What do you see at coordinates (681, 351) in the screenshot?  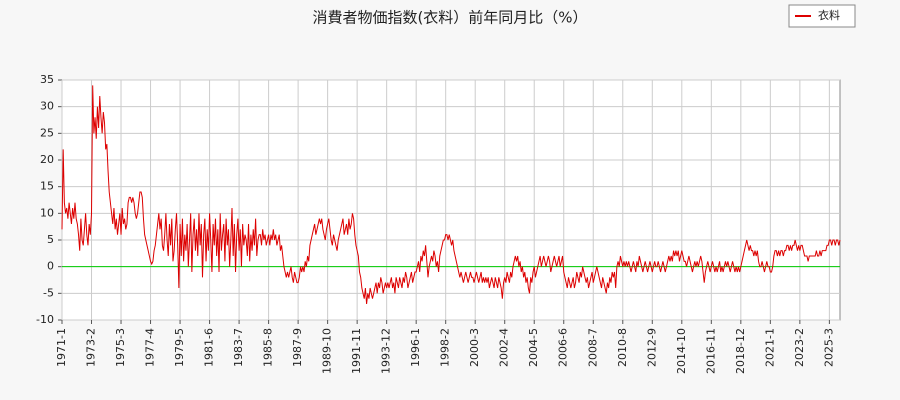 I see `x-tick-label: 2014-10` at bounding box center [681, 351].